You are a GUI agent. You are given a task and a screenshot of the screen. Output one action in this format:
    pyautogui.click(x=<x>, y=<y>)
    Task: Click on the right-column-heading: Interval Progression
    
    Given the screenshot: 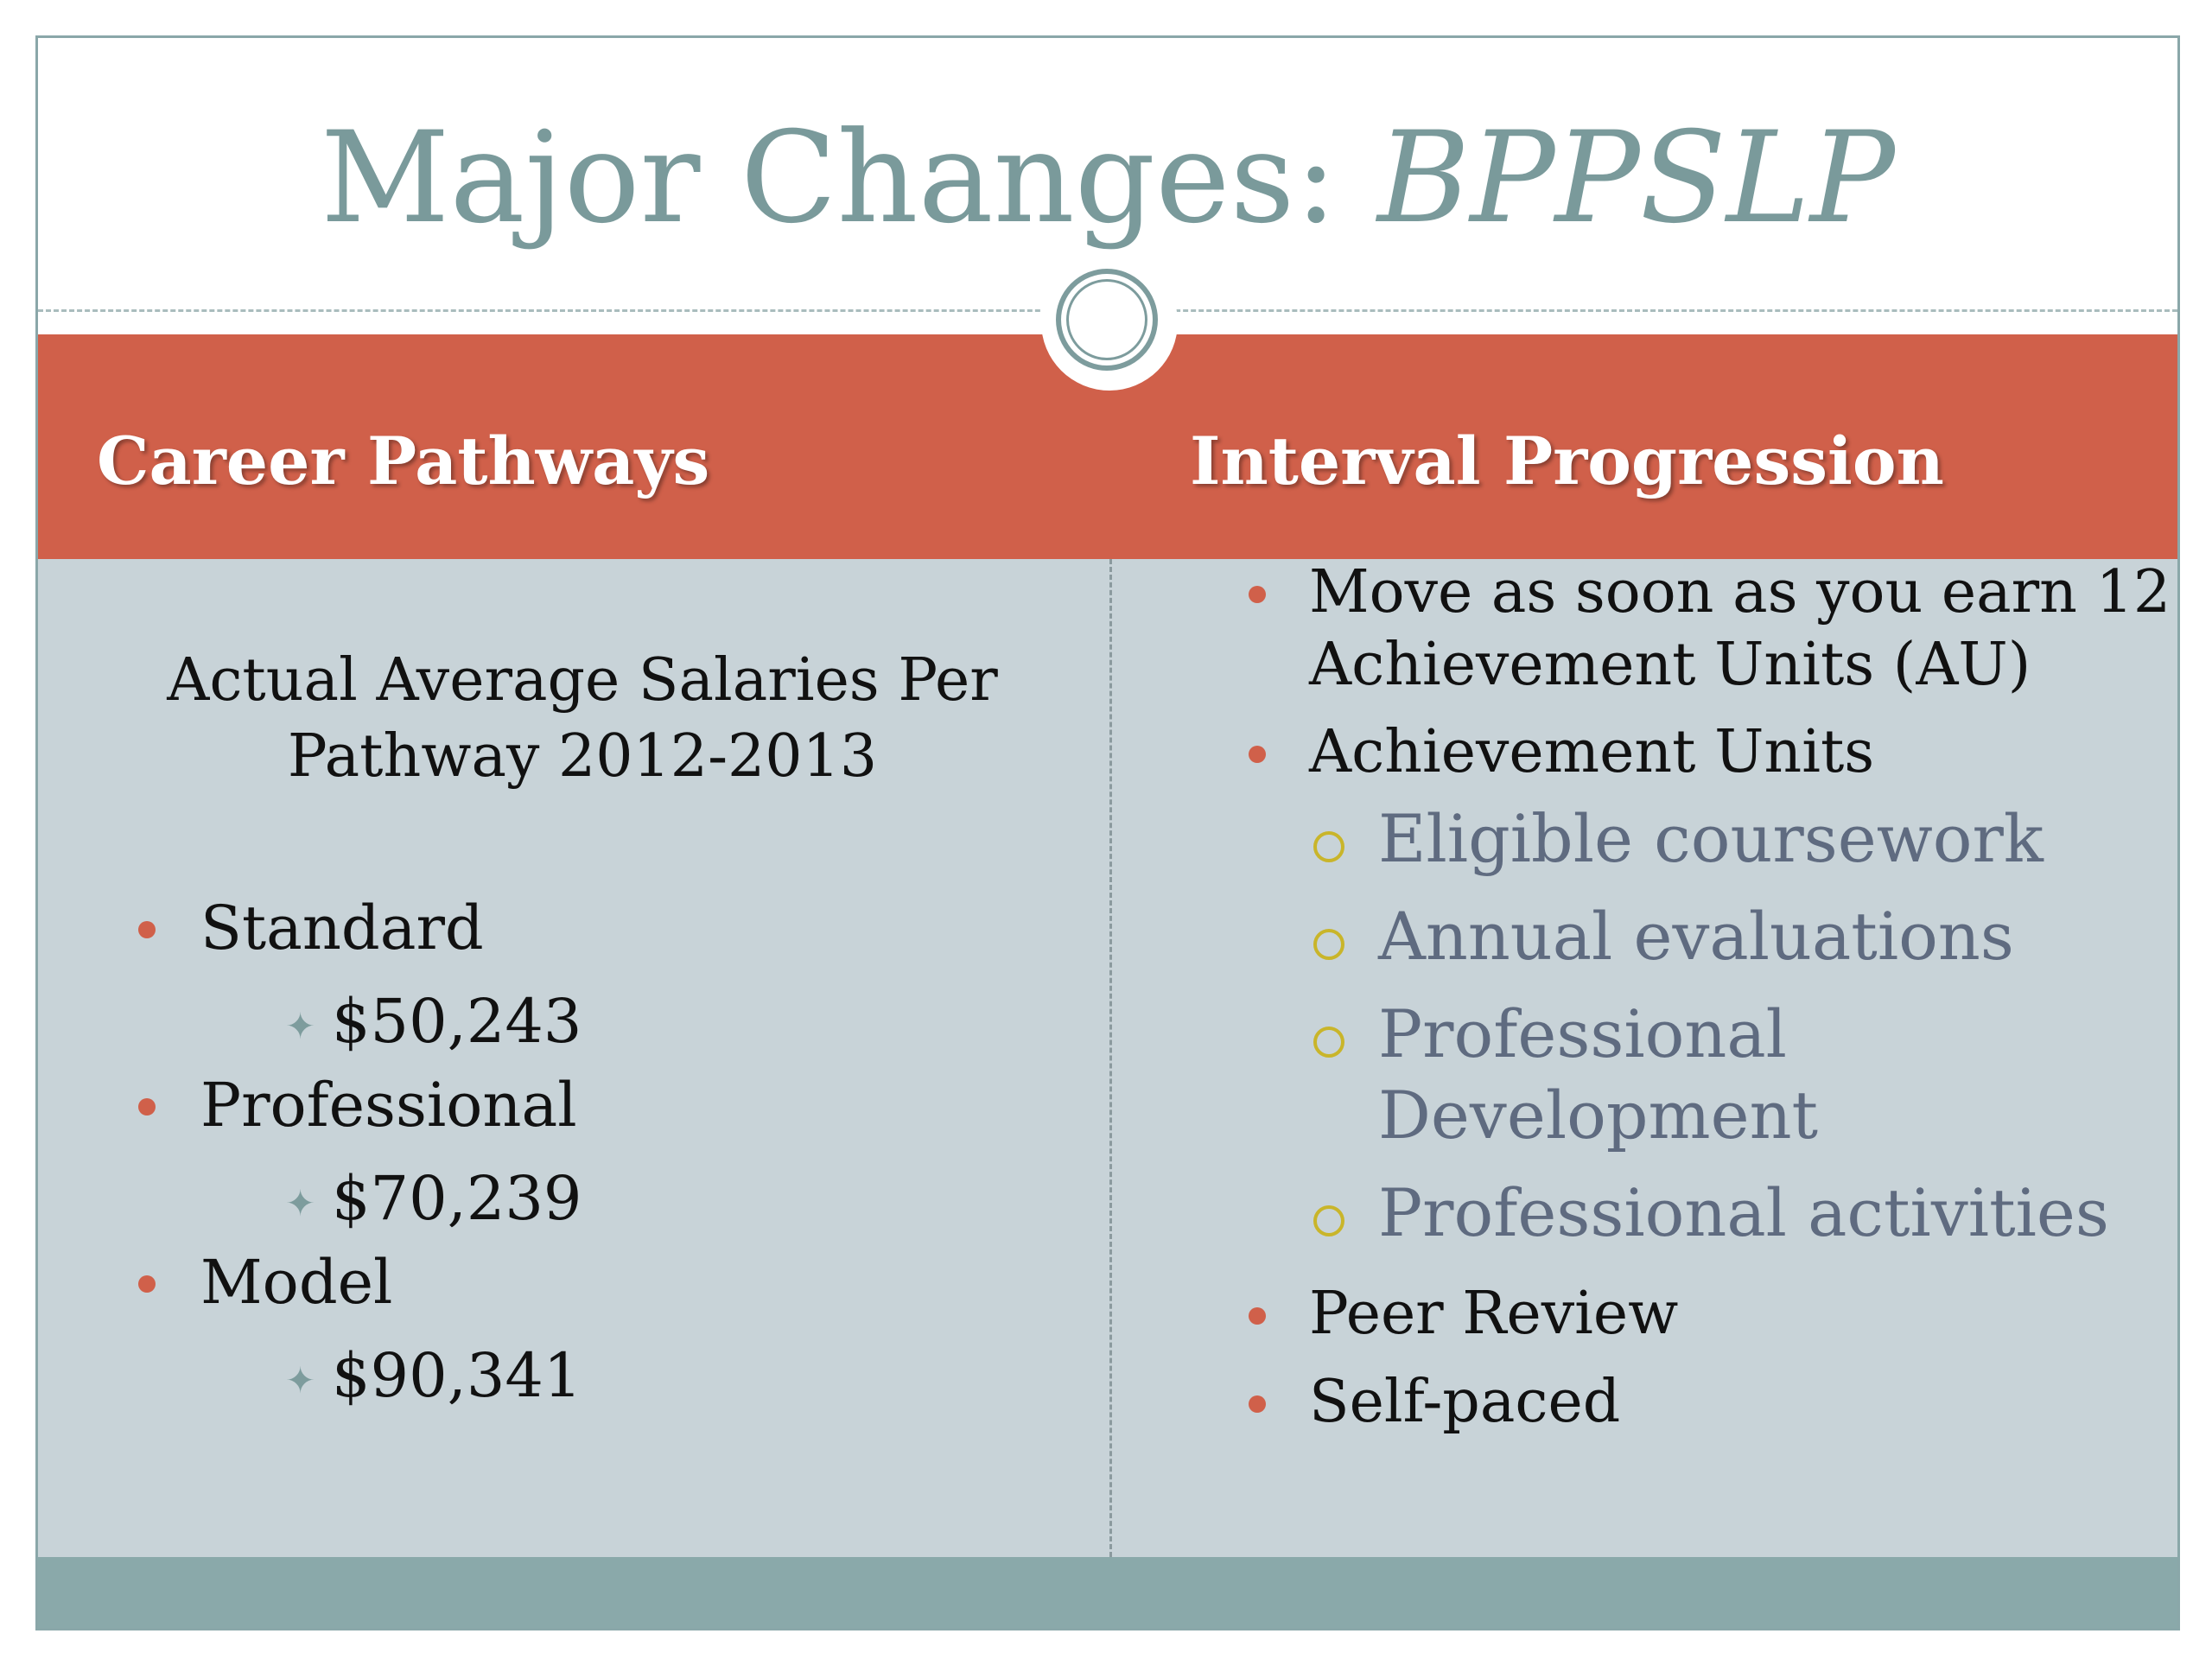 What is the action you would take?
    pyautogui.click(x=1567, y=461)
    